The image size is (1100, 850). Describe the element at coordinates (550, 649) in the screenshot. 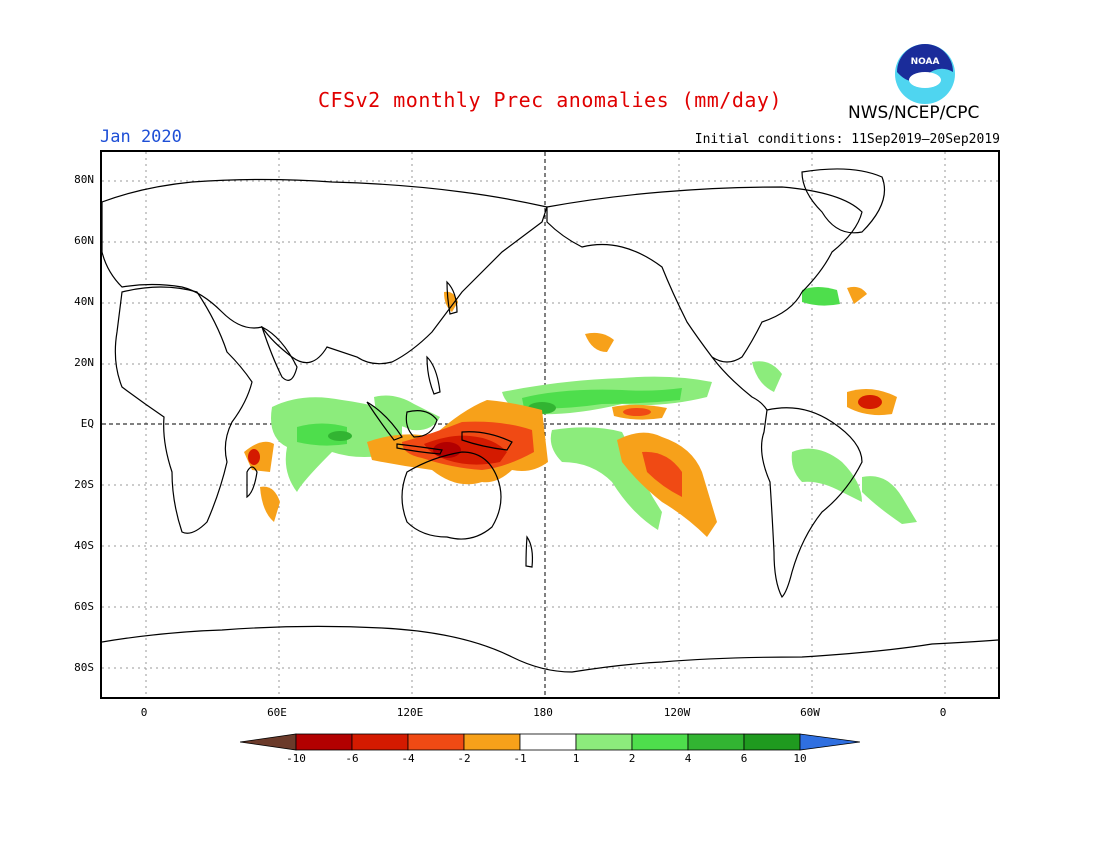

I see `coast-antarctica` at that location.